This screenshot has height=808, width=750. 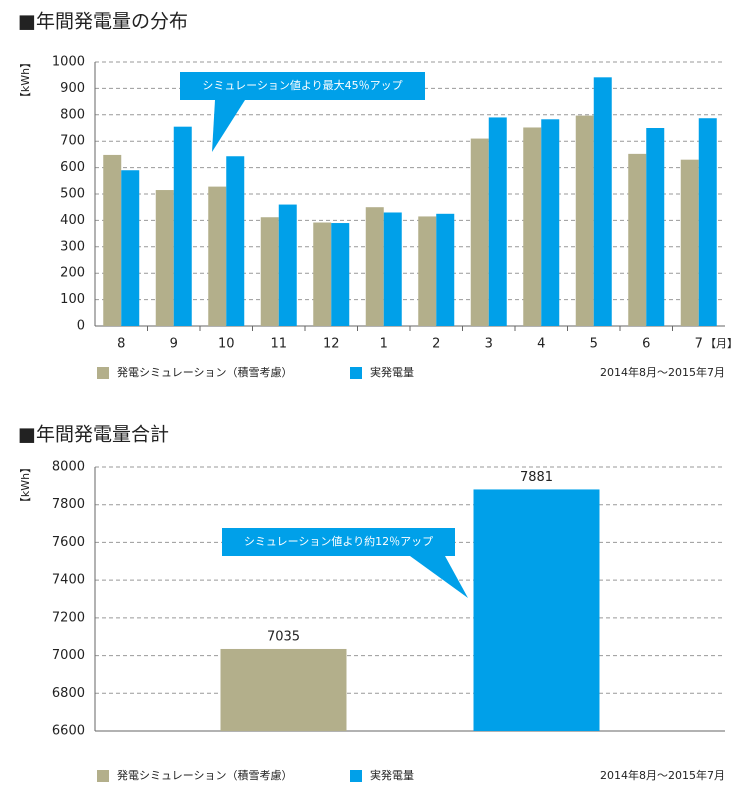 What do you see at coordinates (72, 194) in the screenshot?
I see `y-tick-label: 500` at bounding box center [72, 194].